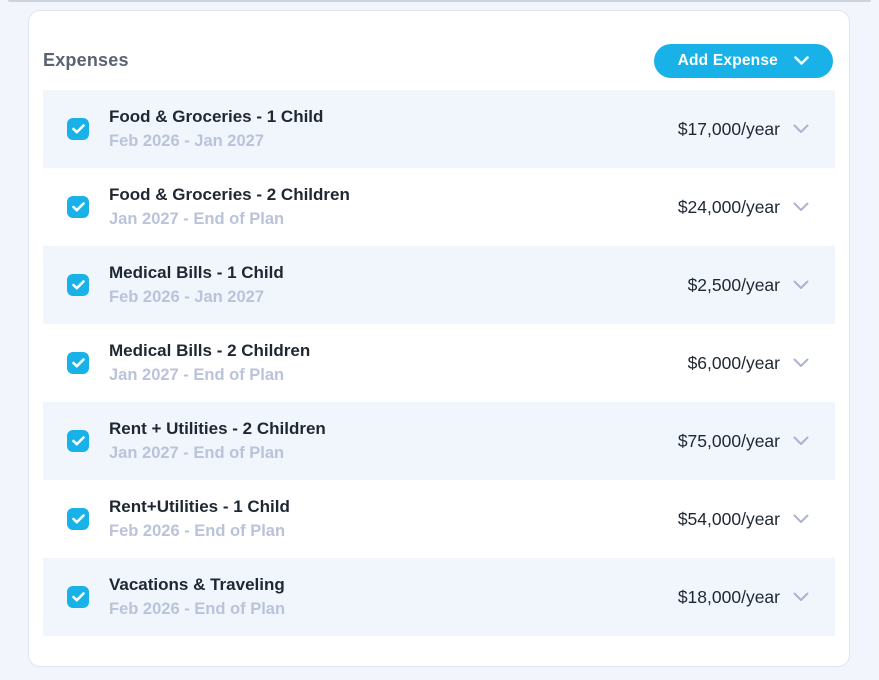 The image size is (879, 680). I want to click on expense-title: Medical Bills - 1 Child, so click(196, 272).